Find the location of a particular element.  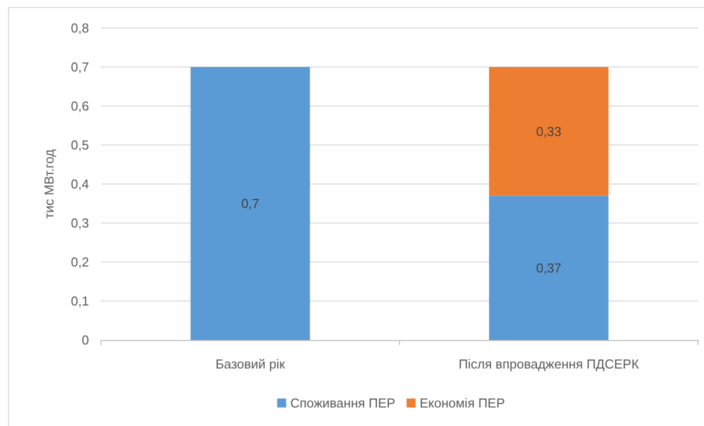

y-tick-label: 0,3 is located at coordinates (79, 223).